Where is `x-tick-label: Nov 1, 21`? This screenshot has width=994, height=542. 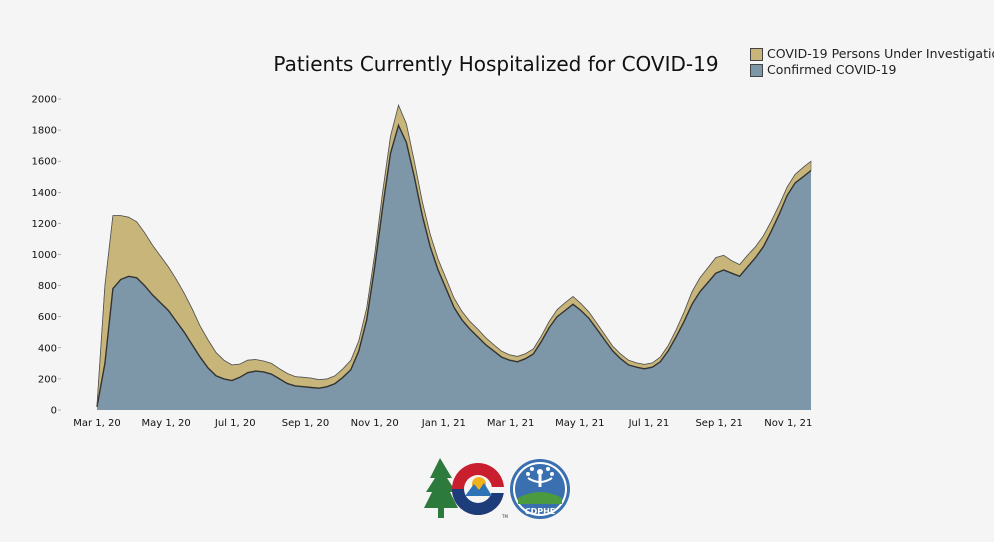 x-tick-label: Nov 1, 21 is located at coordinates (788, 423).